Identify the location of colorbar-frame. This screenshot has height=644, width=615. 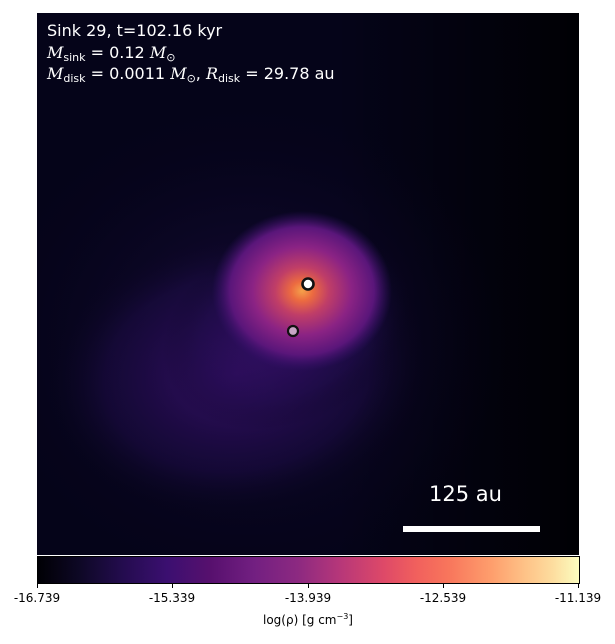
(308, 570).